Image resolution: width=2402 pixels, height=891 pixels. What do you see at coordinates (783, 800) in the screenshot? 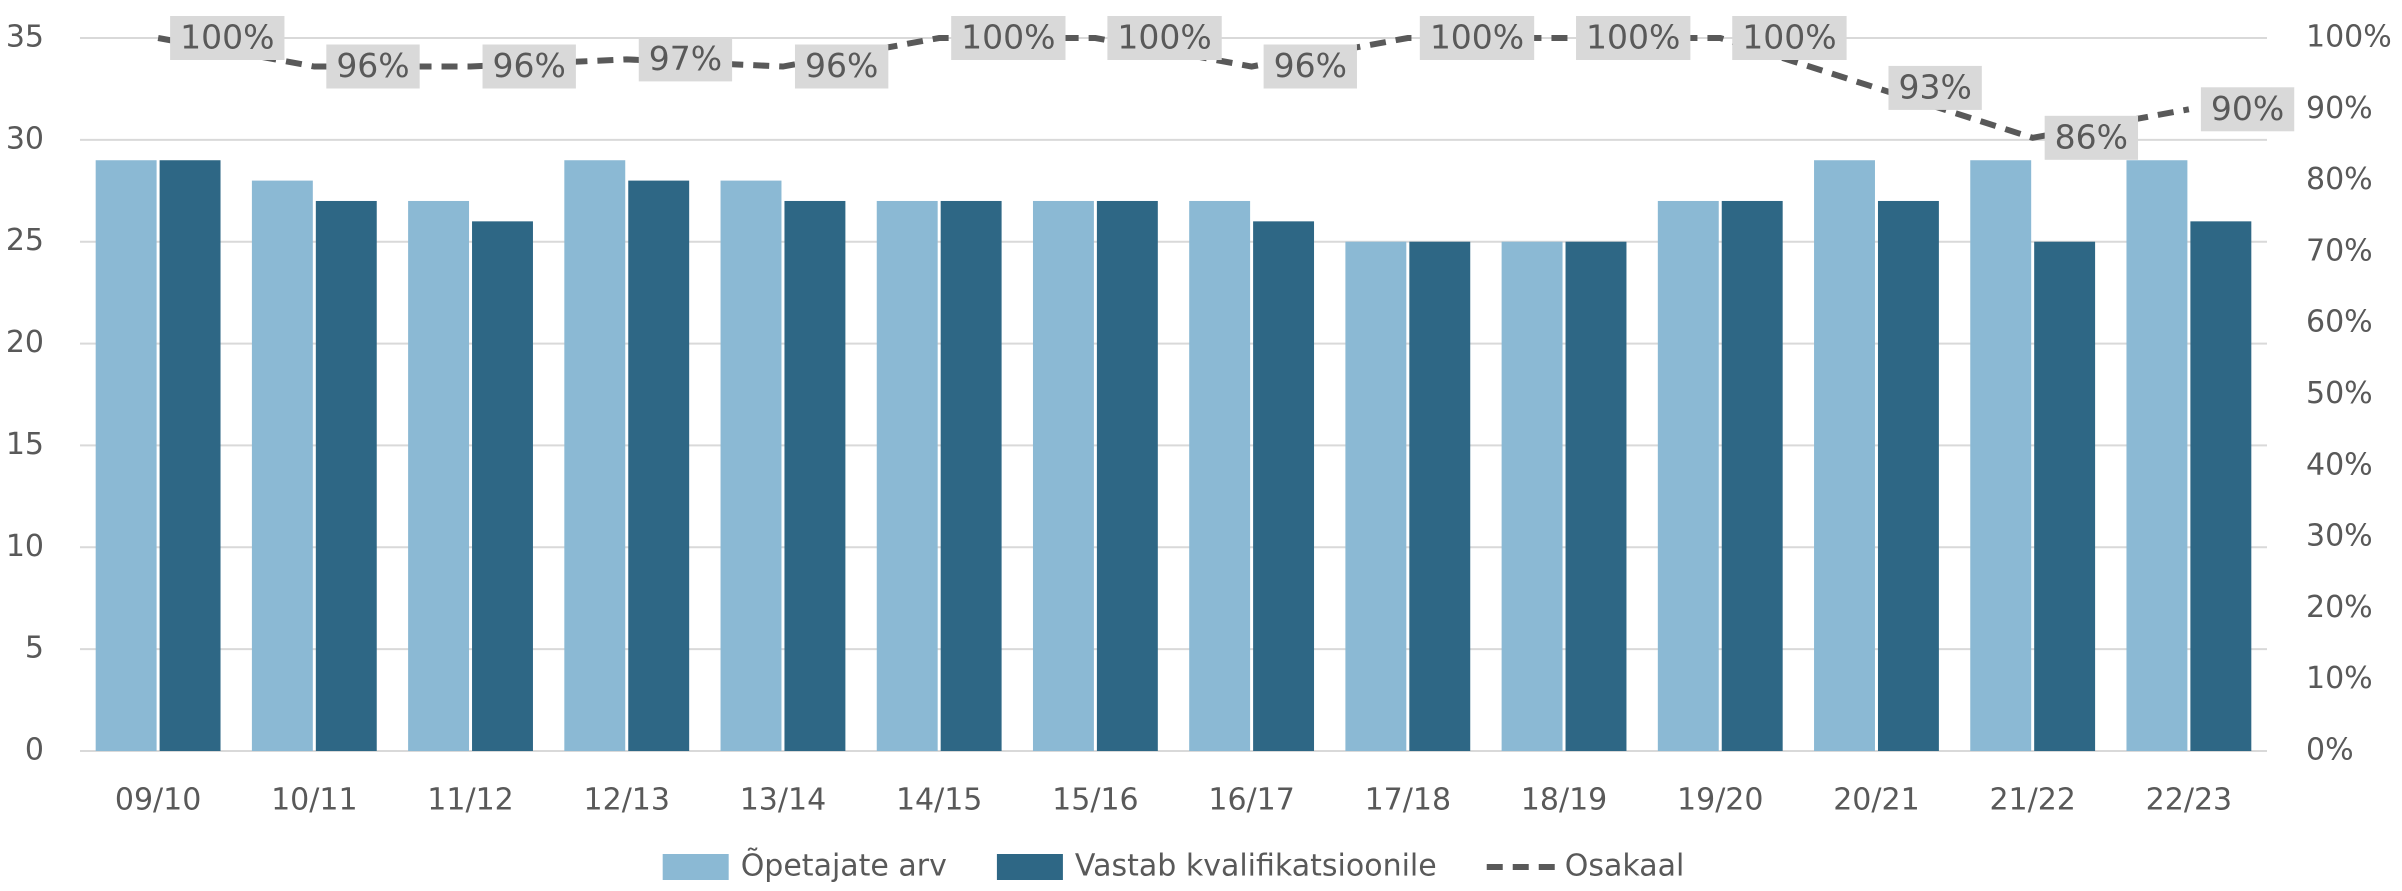
I see `x-tick-label: 13/14` at bounding box center [783, 800].